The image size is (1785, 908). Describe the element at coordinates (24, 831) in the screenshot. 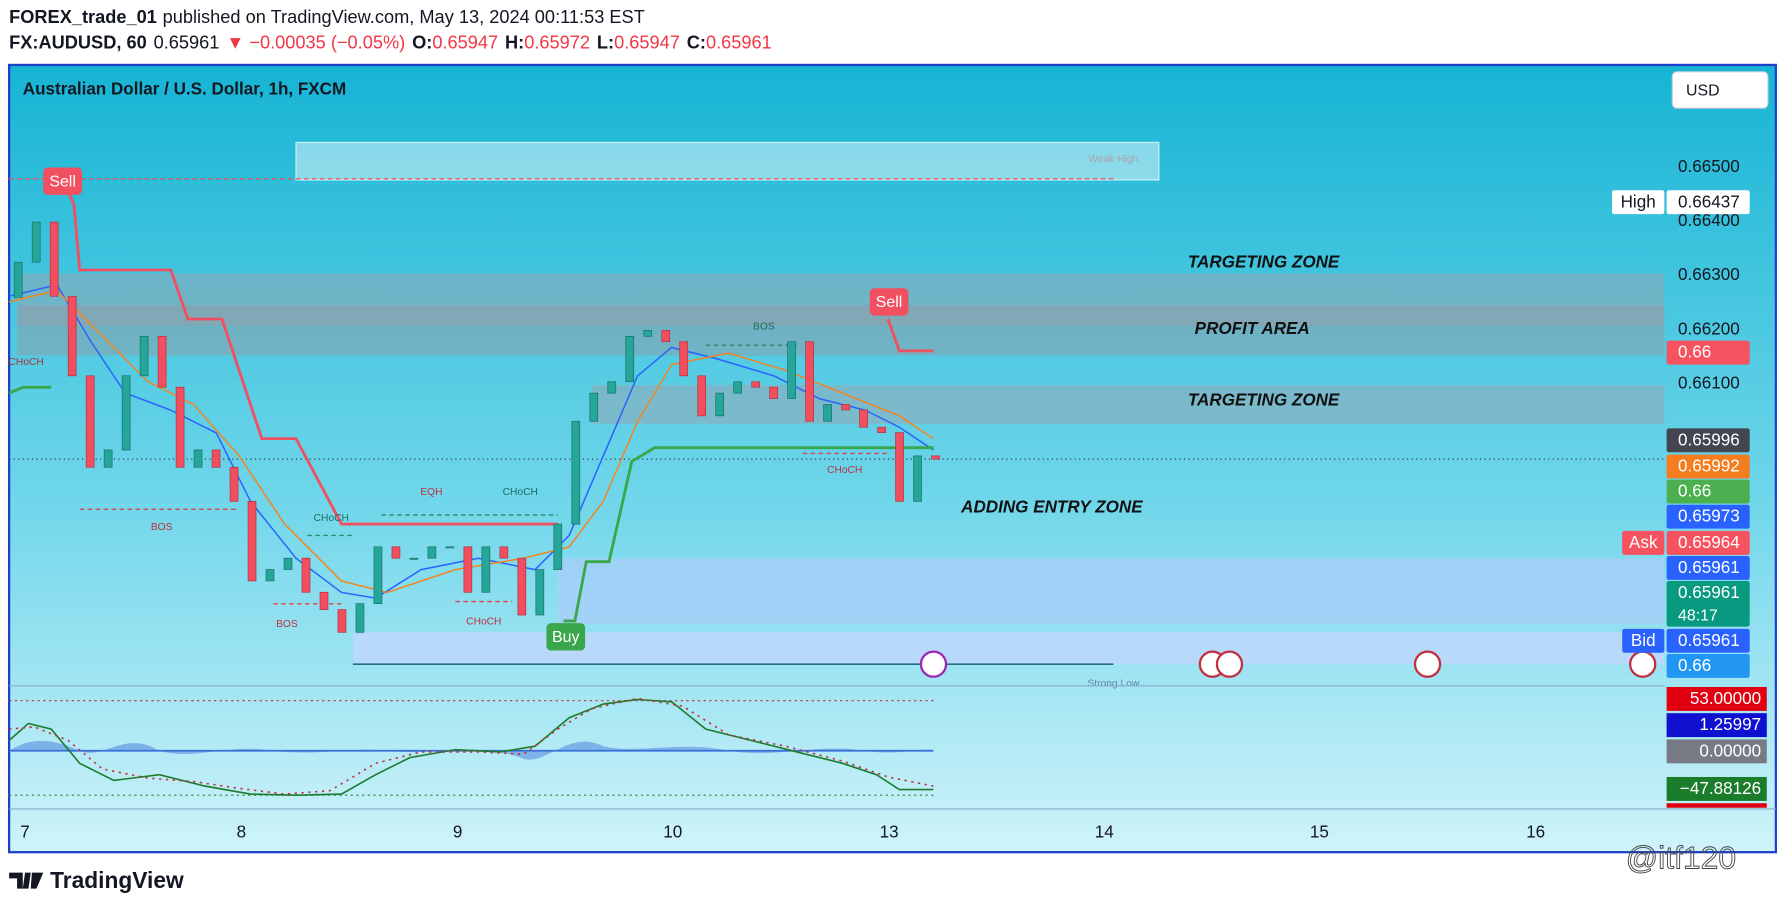

I see `time-tick-label: 7` at that location.